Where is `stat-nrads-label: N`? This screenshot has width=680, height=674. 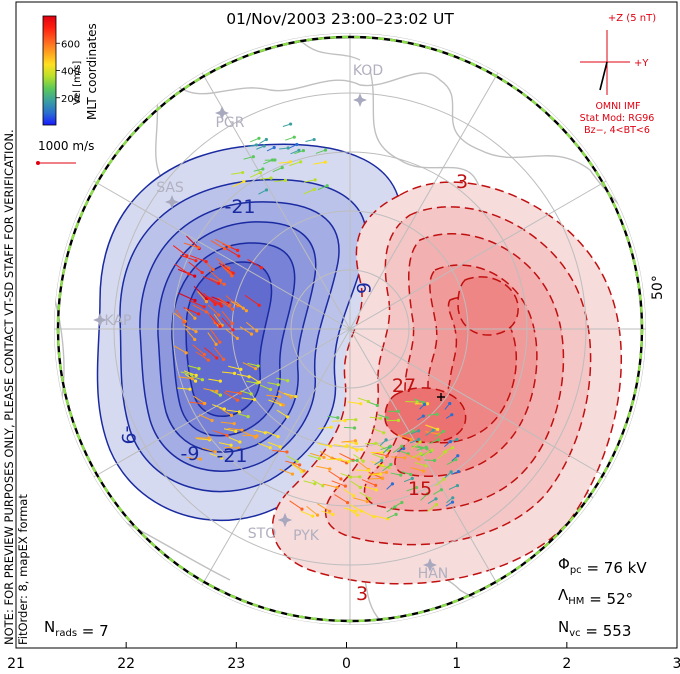
stat-nrads-label: N is located at coordinates (49, 627).